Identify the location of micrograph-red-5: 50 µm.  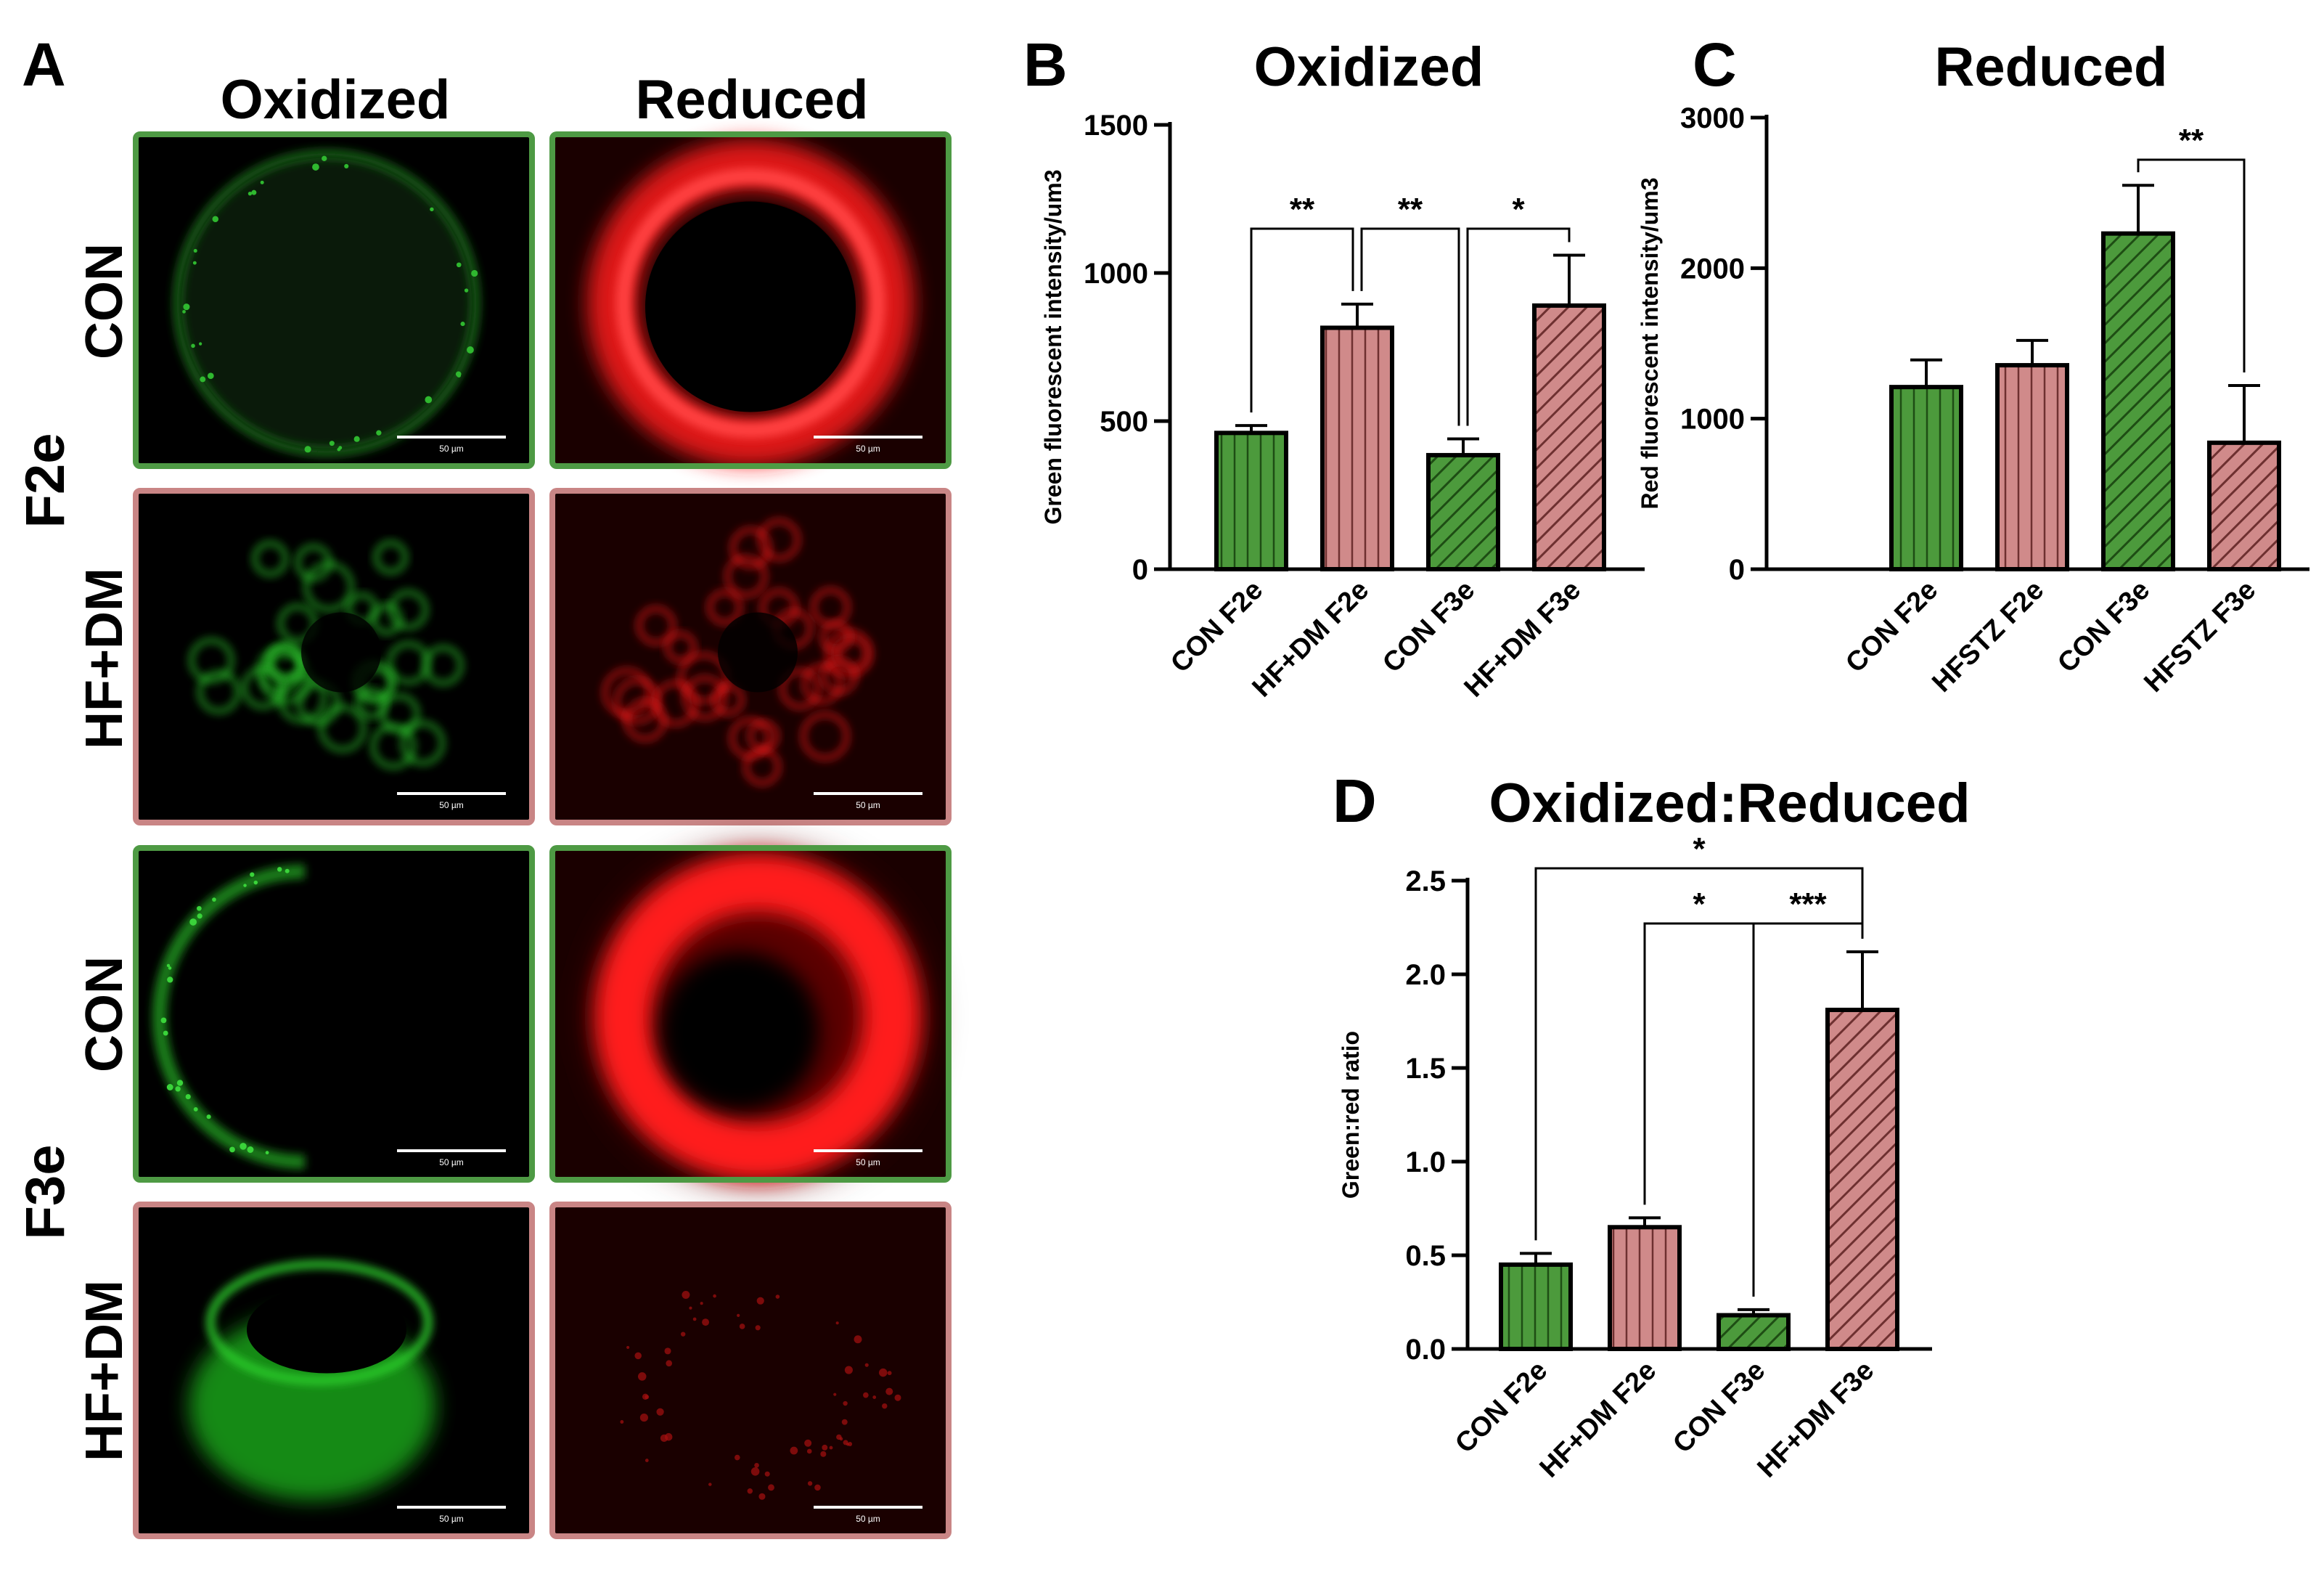
(750, 1014).